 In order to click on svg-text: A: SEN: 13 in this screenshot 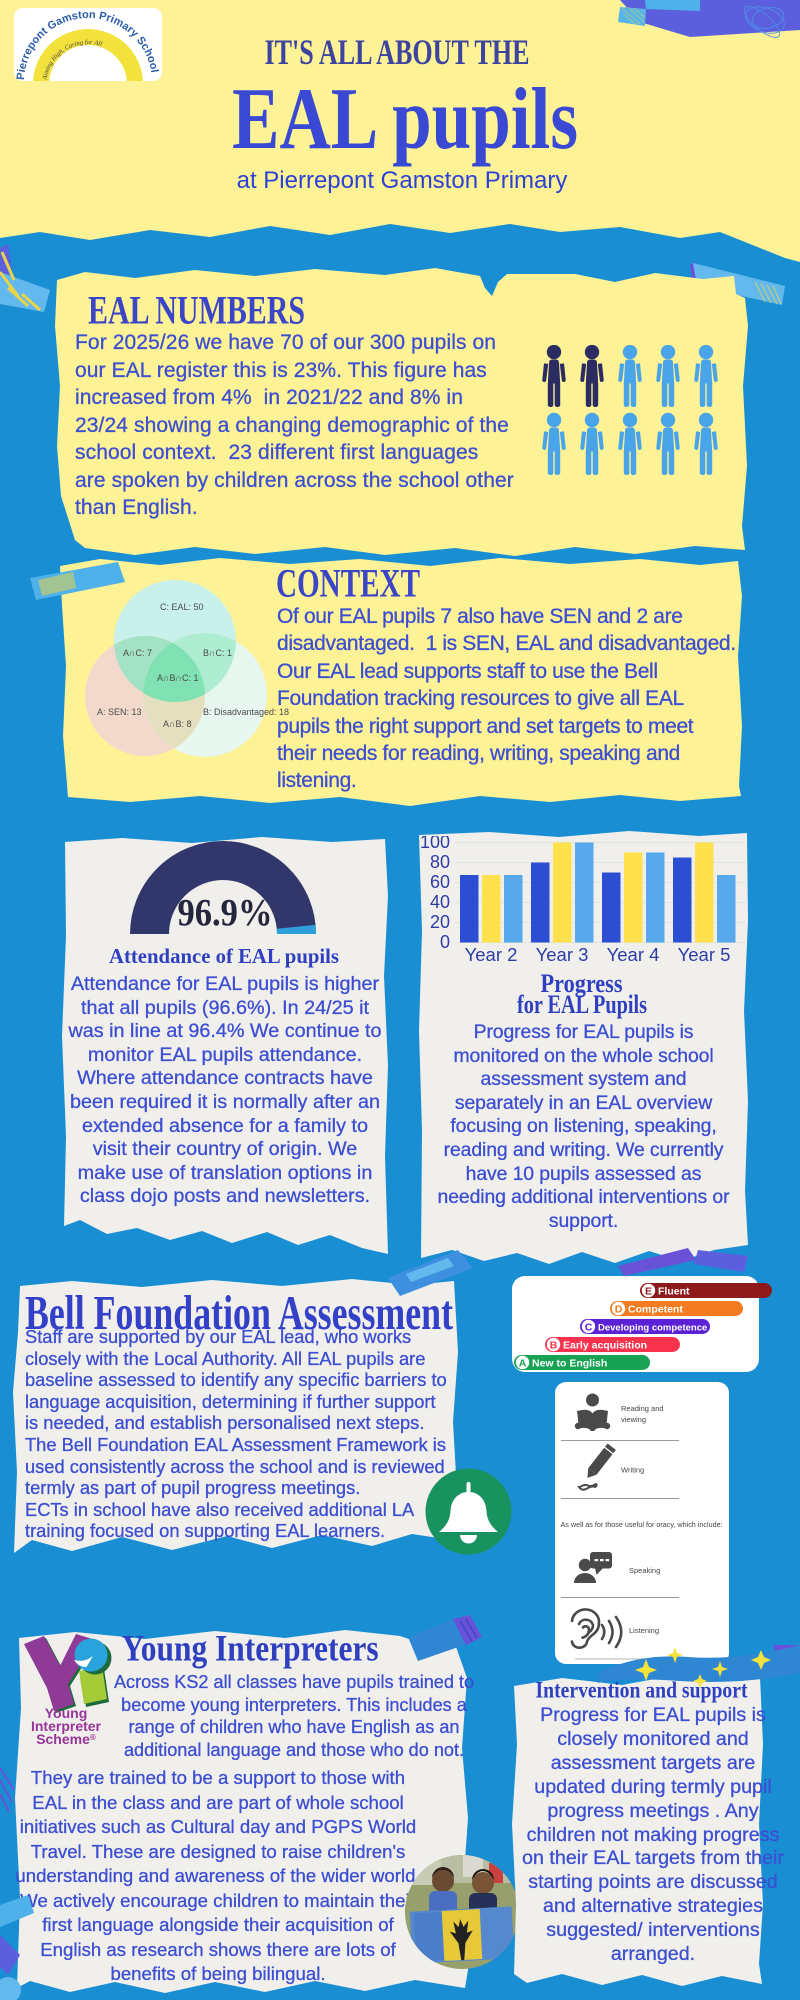, I will do `click(119, 712)`.